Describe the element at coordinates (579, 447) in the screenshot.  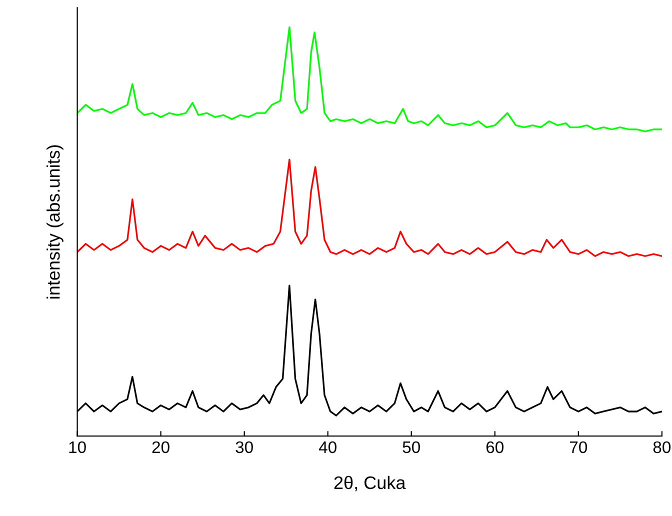
I see `x-tick-label: 70` at that location.